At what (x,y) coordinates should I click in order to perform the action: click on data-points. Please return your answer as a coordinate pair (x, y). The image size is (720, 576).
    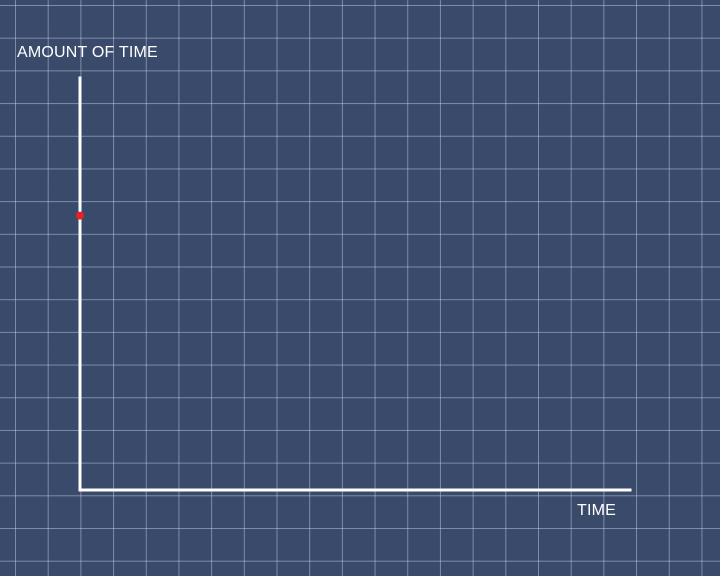
    Looking at the image, I should click on (80, 215).